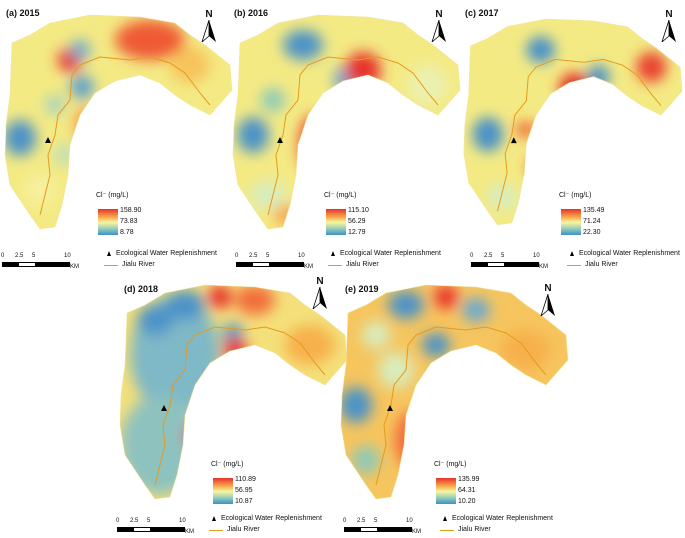 The image size is (685, 538). Describe the element at coordinates (23, 13) in the screenshot. I see `panel-title: (a) 2015` at that location.